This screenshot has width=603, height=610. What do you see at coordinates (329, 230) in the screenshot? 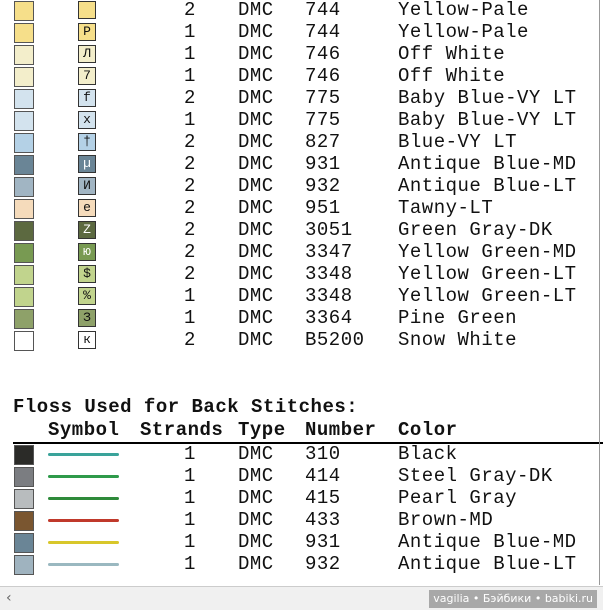
I see `cell-number: 3051` at bounding box center [329, 230].